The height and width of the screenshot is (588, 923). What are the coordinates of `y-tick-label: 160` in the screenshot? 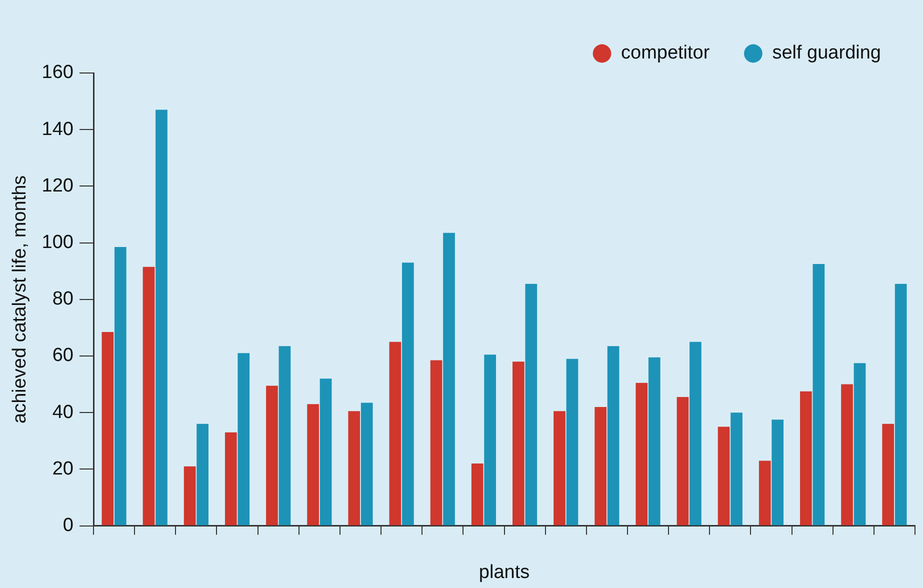 It's located at (58, 73).